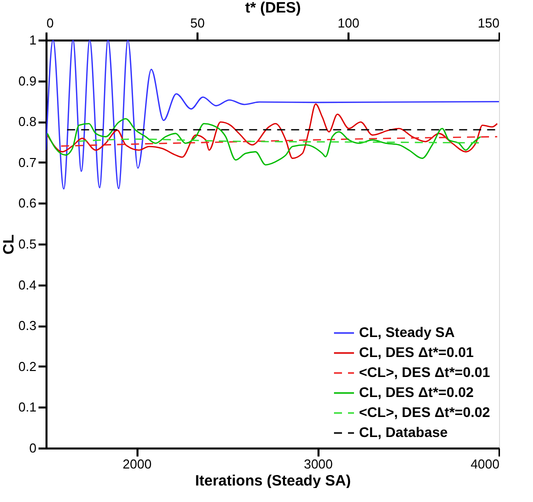  I want to click on y-tick-label: 0.8, so click(27, 122).